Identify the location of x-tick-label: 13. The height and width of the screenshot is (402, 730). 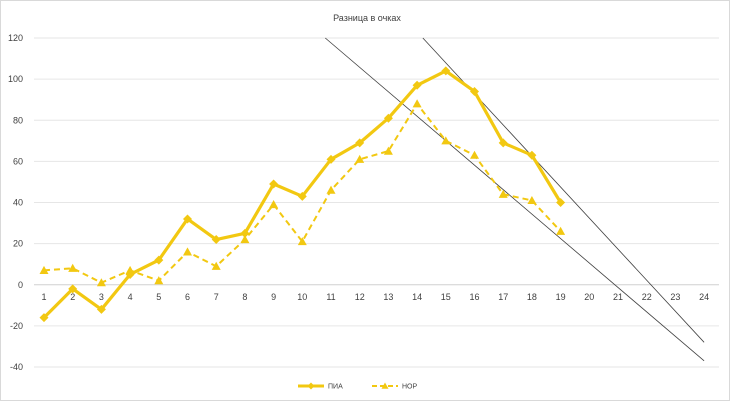
(388, 297).